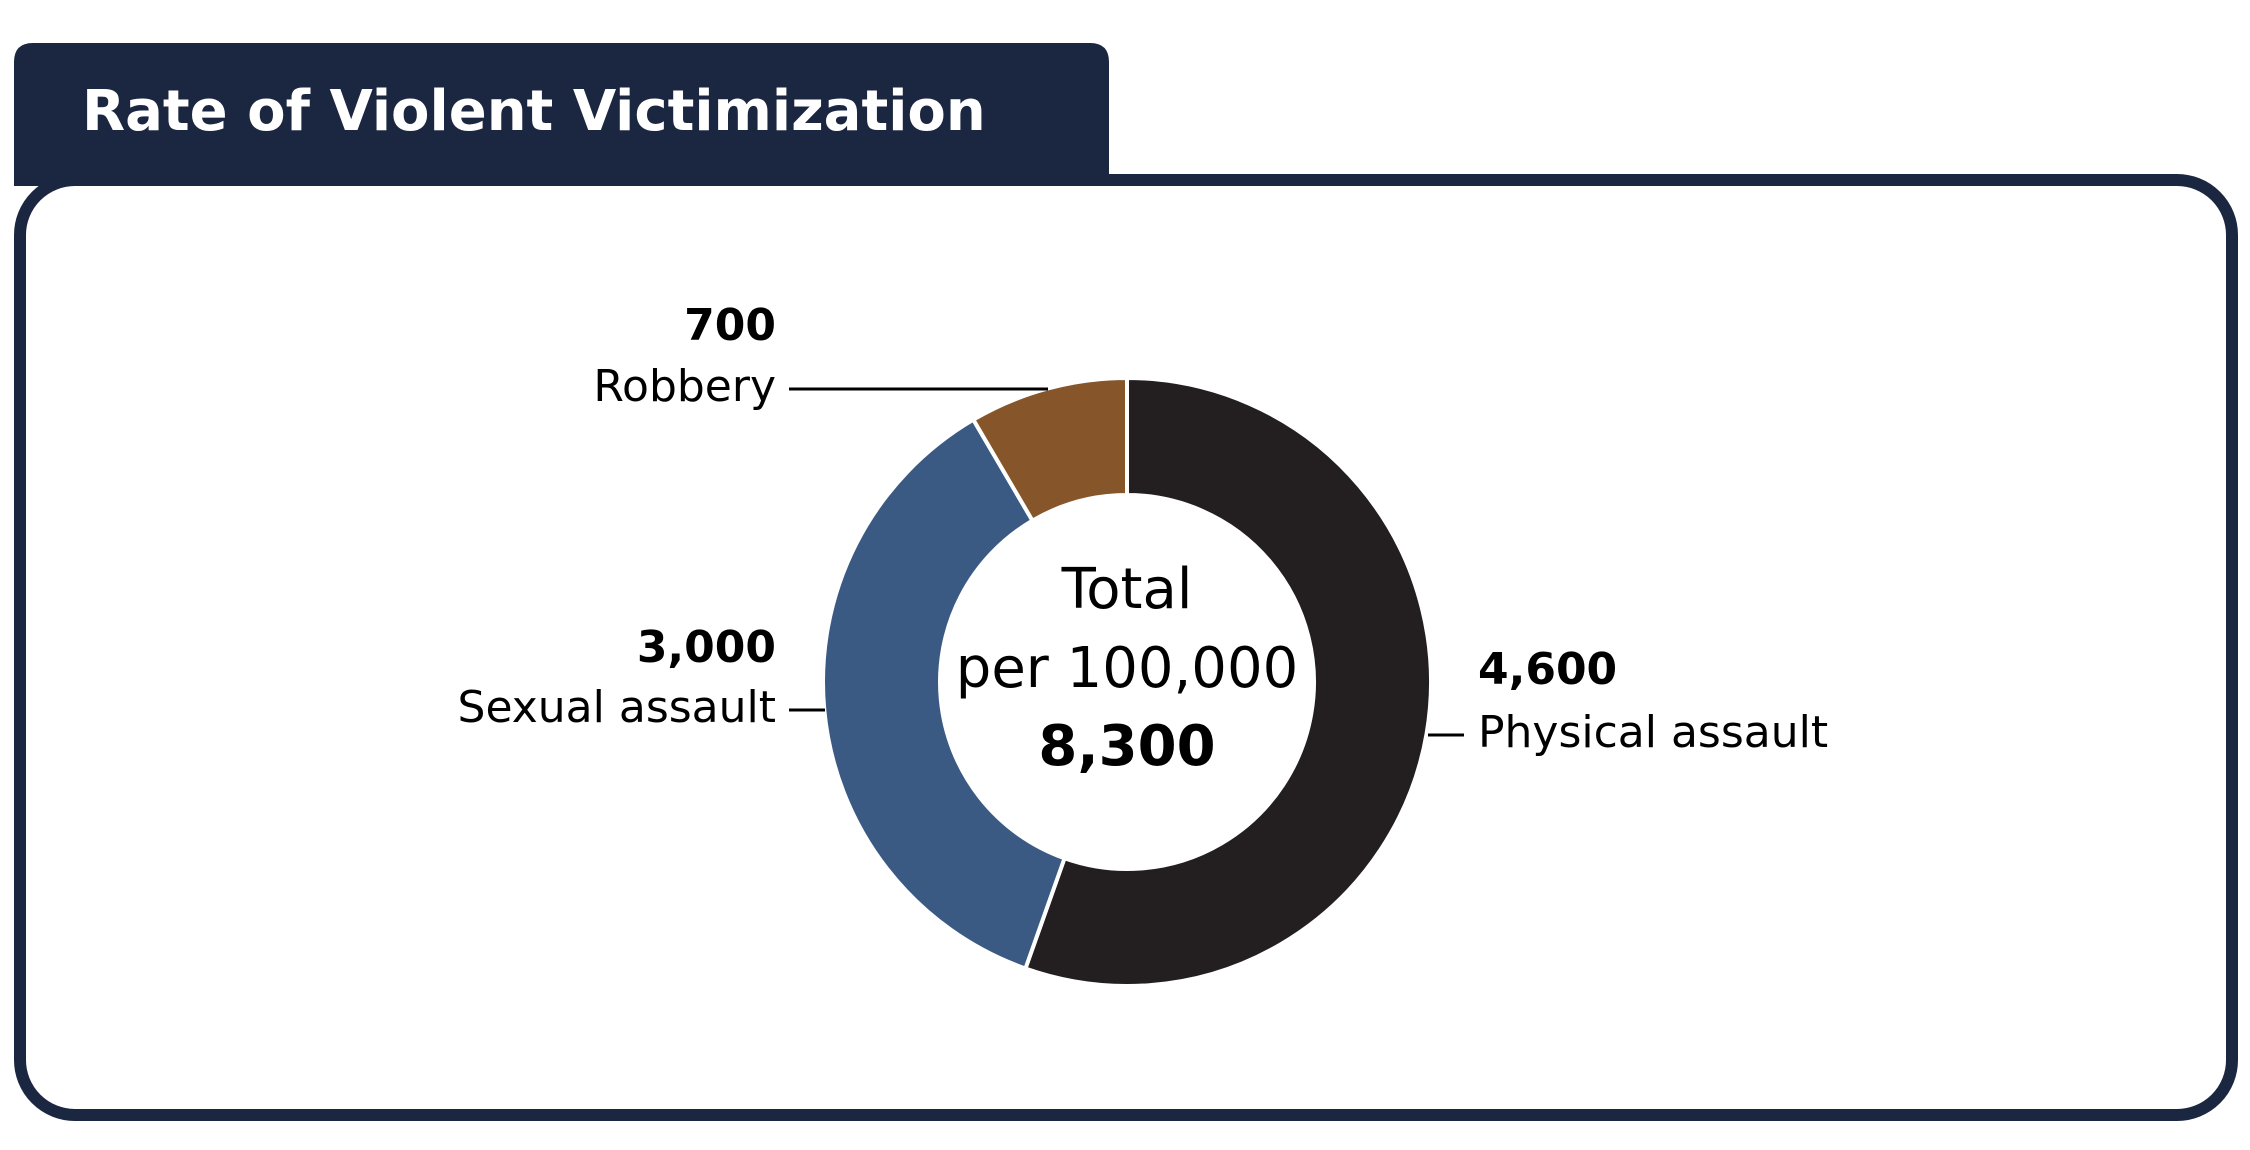 This screenshot has width=2250, height=1150. I want to click on category-label: Sexual assault, so click(617, 707).